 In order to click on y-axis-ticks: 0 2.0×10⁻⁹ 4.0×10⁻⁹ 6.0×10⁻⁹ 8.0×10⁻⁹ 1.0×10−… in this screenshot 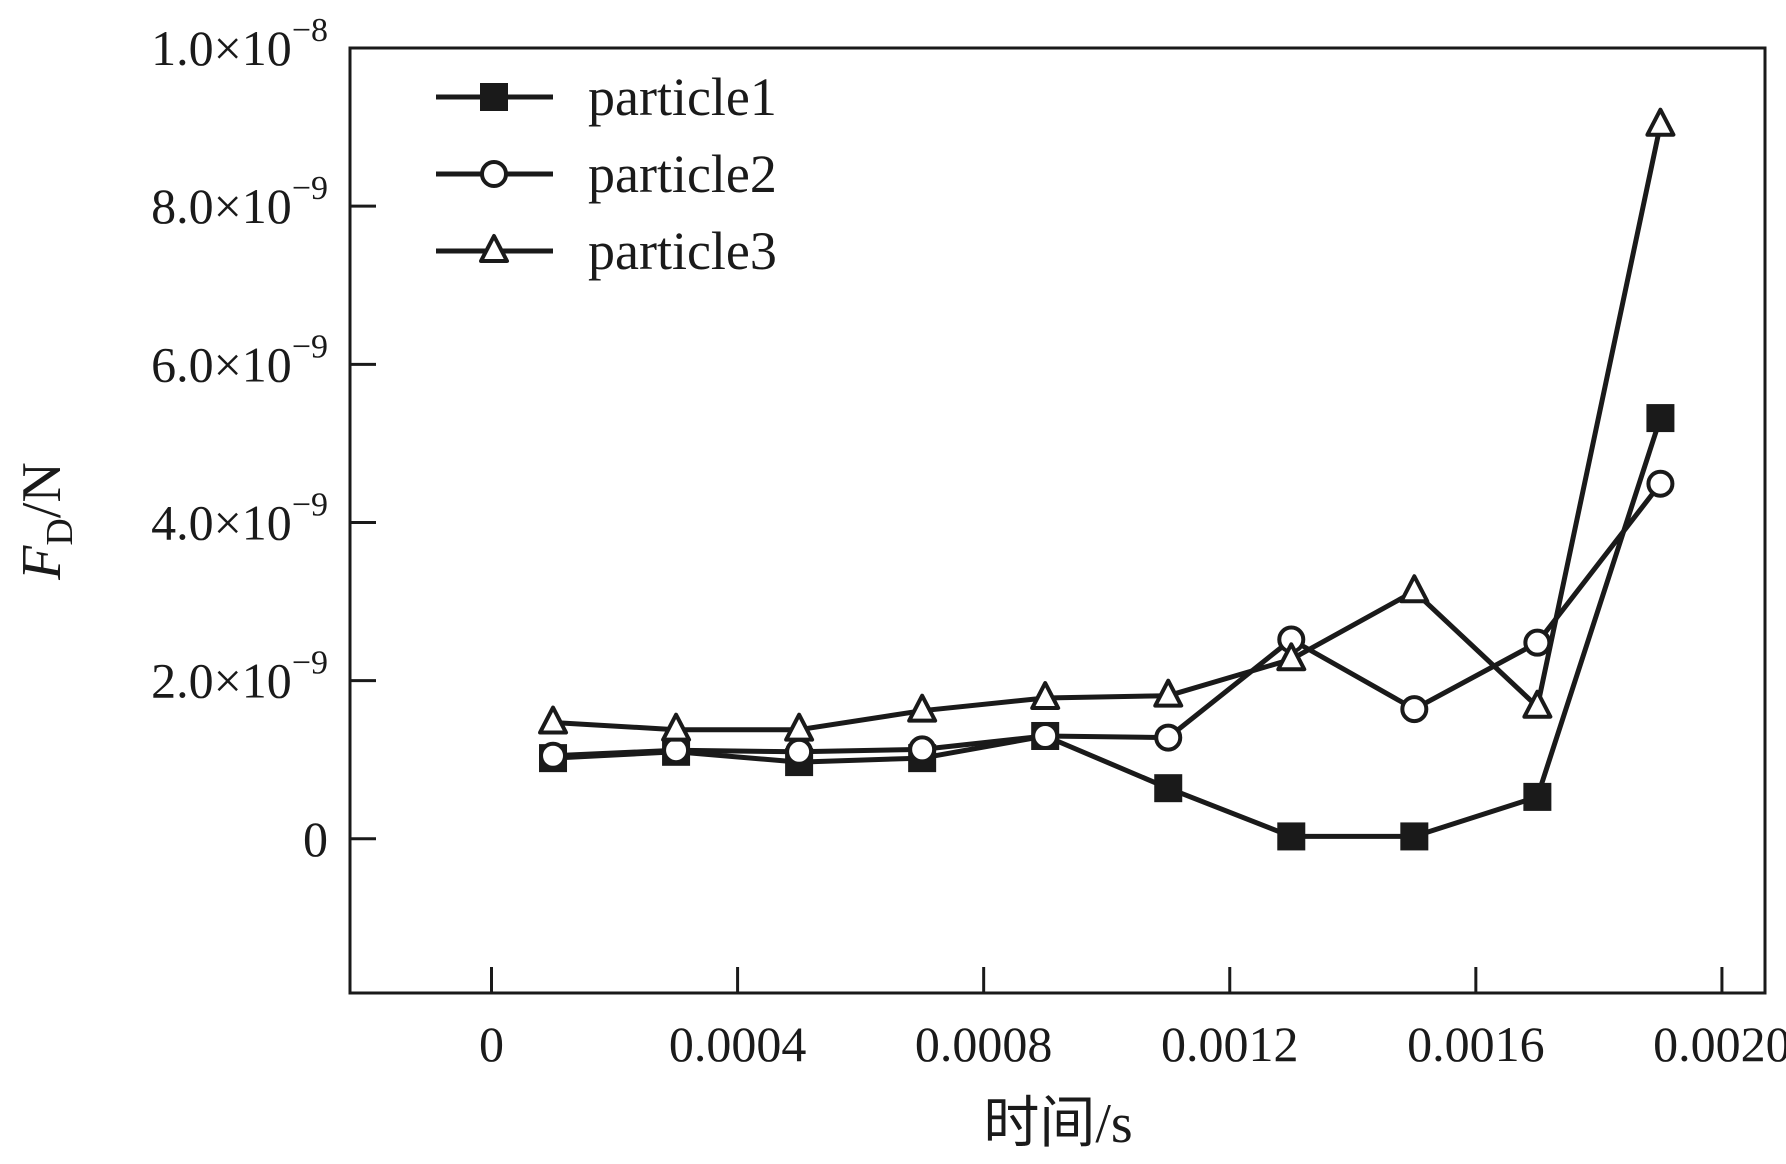, I will do `click(263, 439)`.